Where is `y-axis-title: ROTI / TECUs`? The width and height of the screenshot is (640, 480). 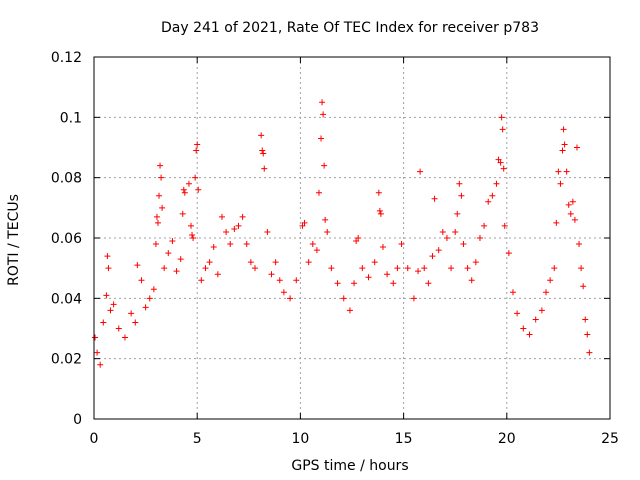
y-axis-title: ROTI / TECUs is located at coordinates (14, 240).